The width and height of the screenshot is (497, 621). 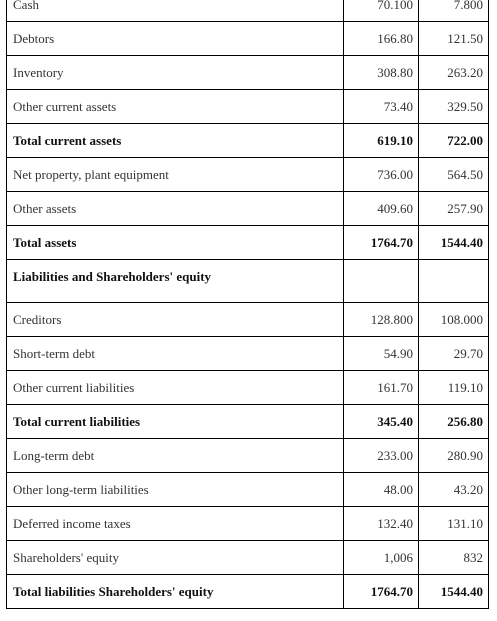 I want to click on table-row: Total assets 1764.70 1544.40, so click(x=247, y=242).